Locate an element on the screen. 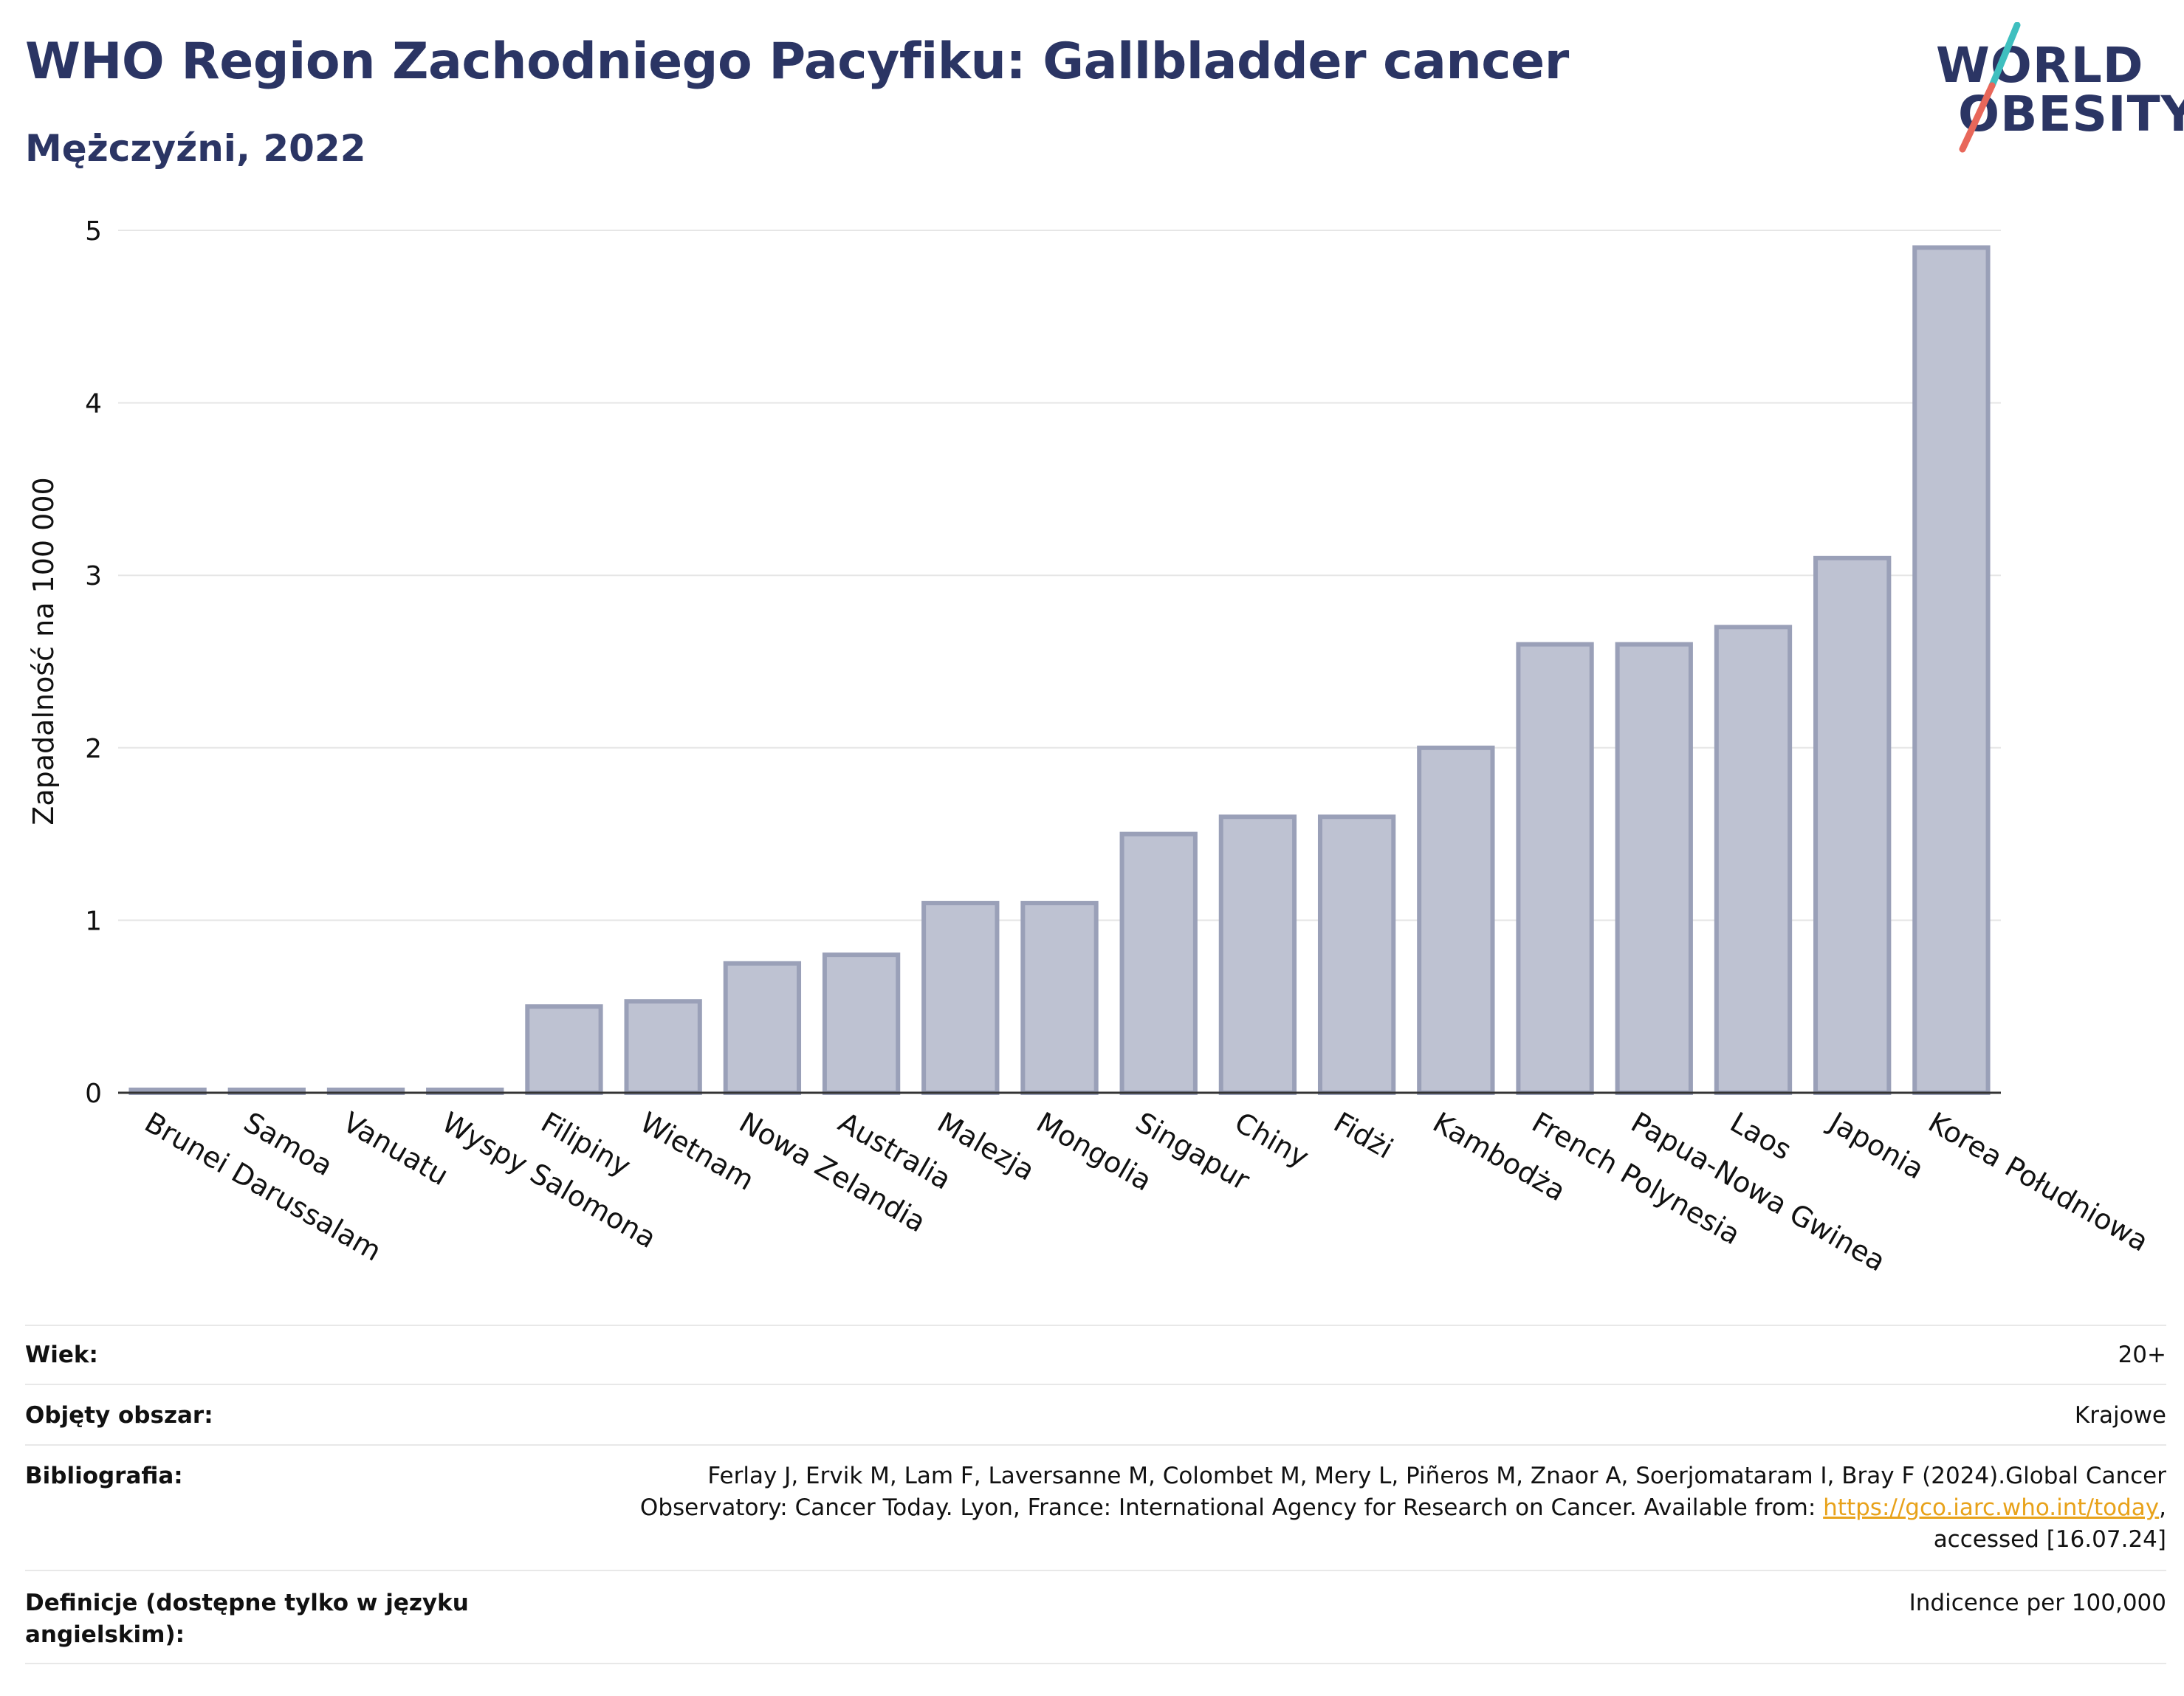 Image resolution: width=2184 pixels, height=1696 pixels. bibliography-text-3: , is located at coordinates (2163, 1507).